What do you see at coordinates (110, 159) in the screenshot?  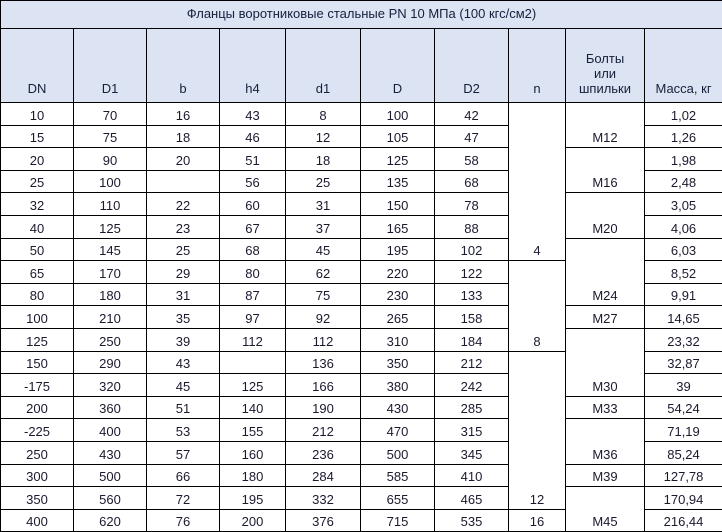 I see `cell-d1: 90` at bounding box center [110, 159].